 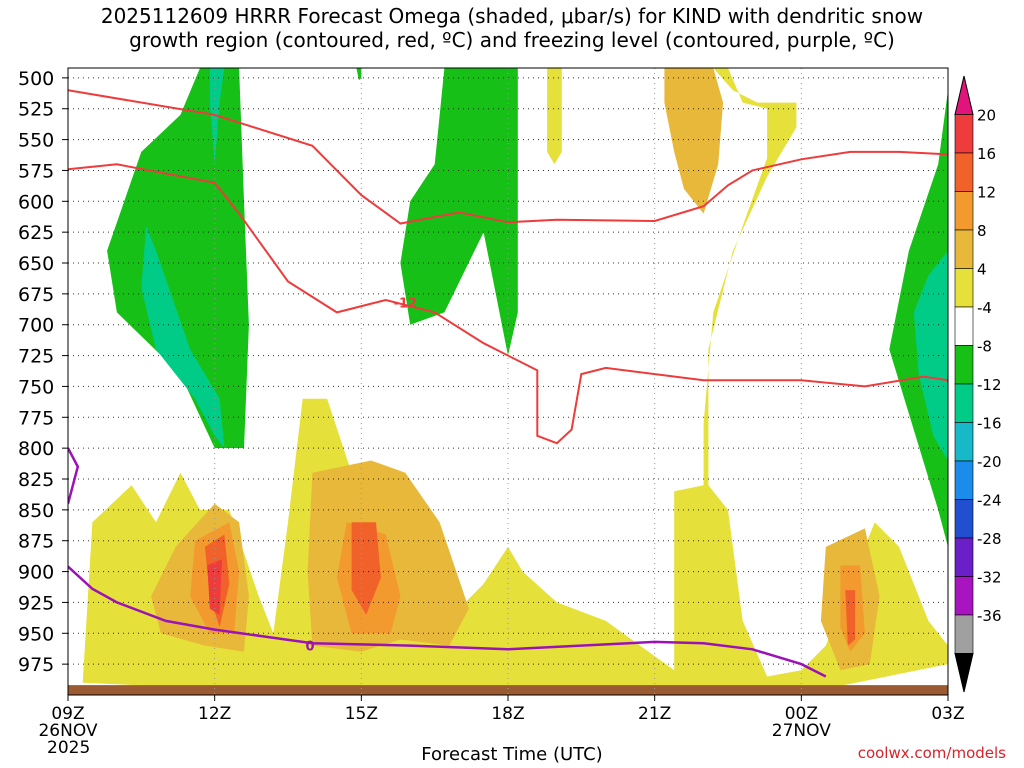 I want to click on colorbar-label-1: 16, so click(x=986, y=154).